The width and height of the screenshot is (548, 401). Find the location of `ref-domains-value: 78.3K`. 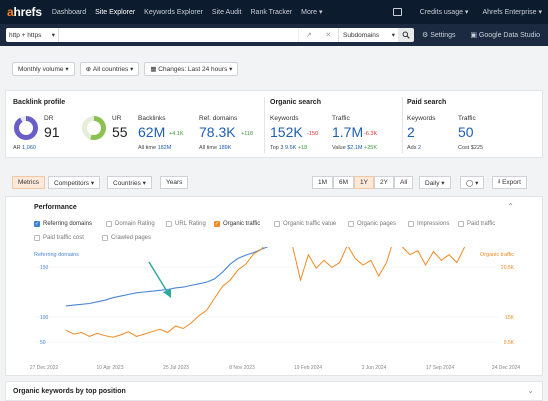

ref-domains-value: 78.3K is located at coordinates (217, 132).